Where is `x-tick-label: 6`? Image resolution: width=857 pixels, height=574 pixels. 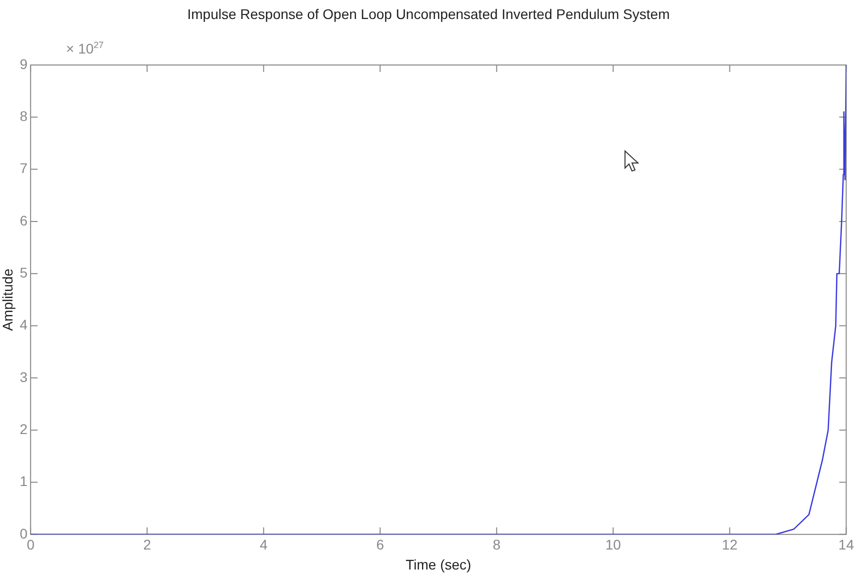 x-tick-label: 6 is located at coordinates (380, 544).